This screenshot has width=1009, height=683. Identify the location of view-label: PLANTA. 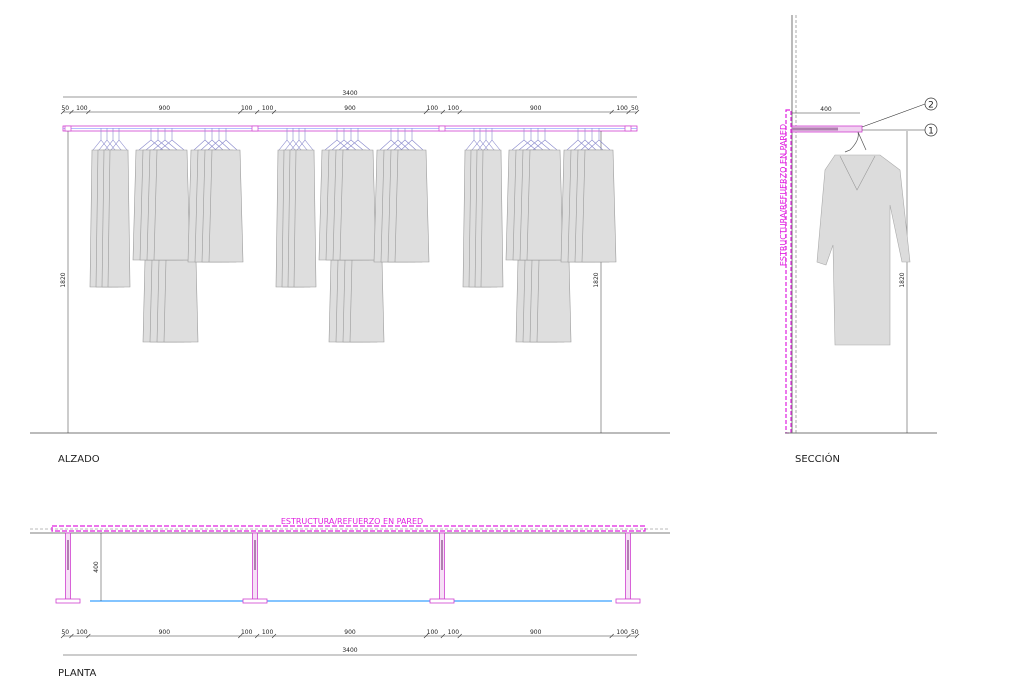
(77, 673).